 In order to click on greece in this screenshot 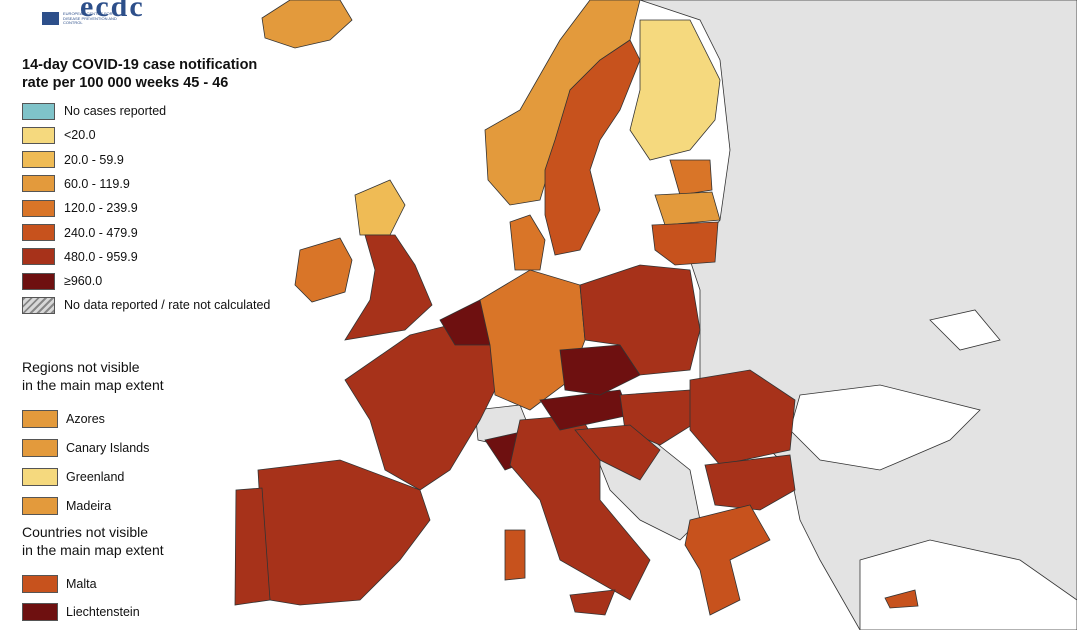, I will do `click(727, 560)`.